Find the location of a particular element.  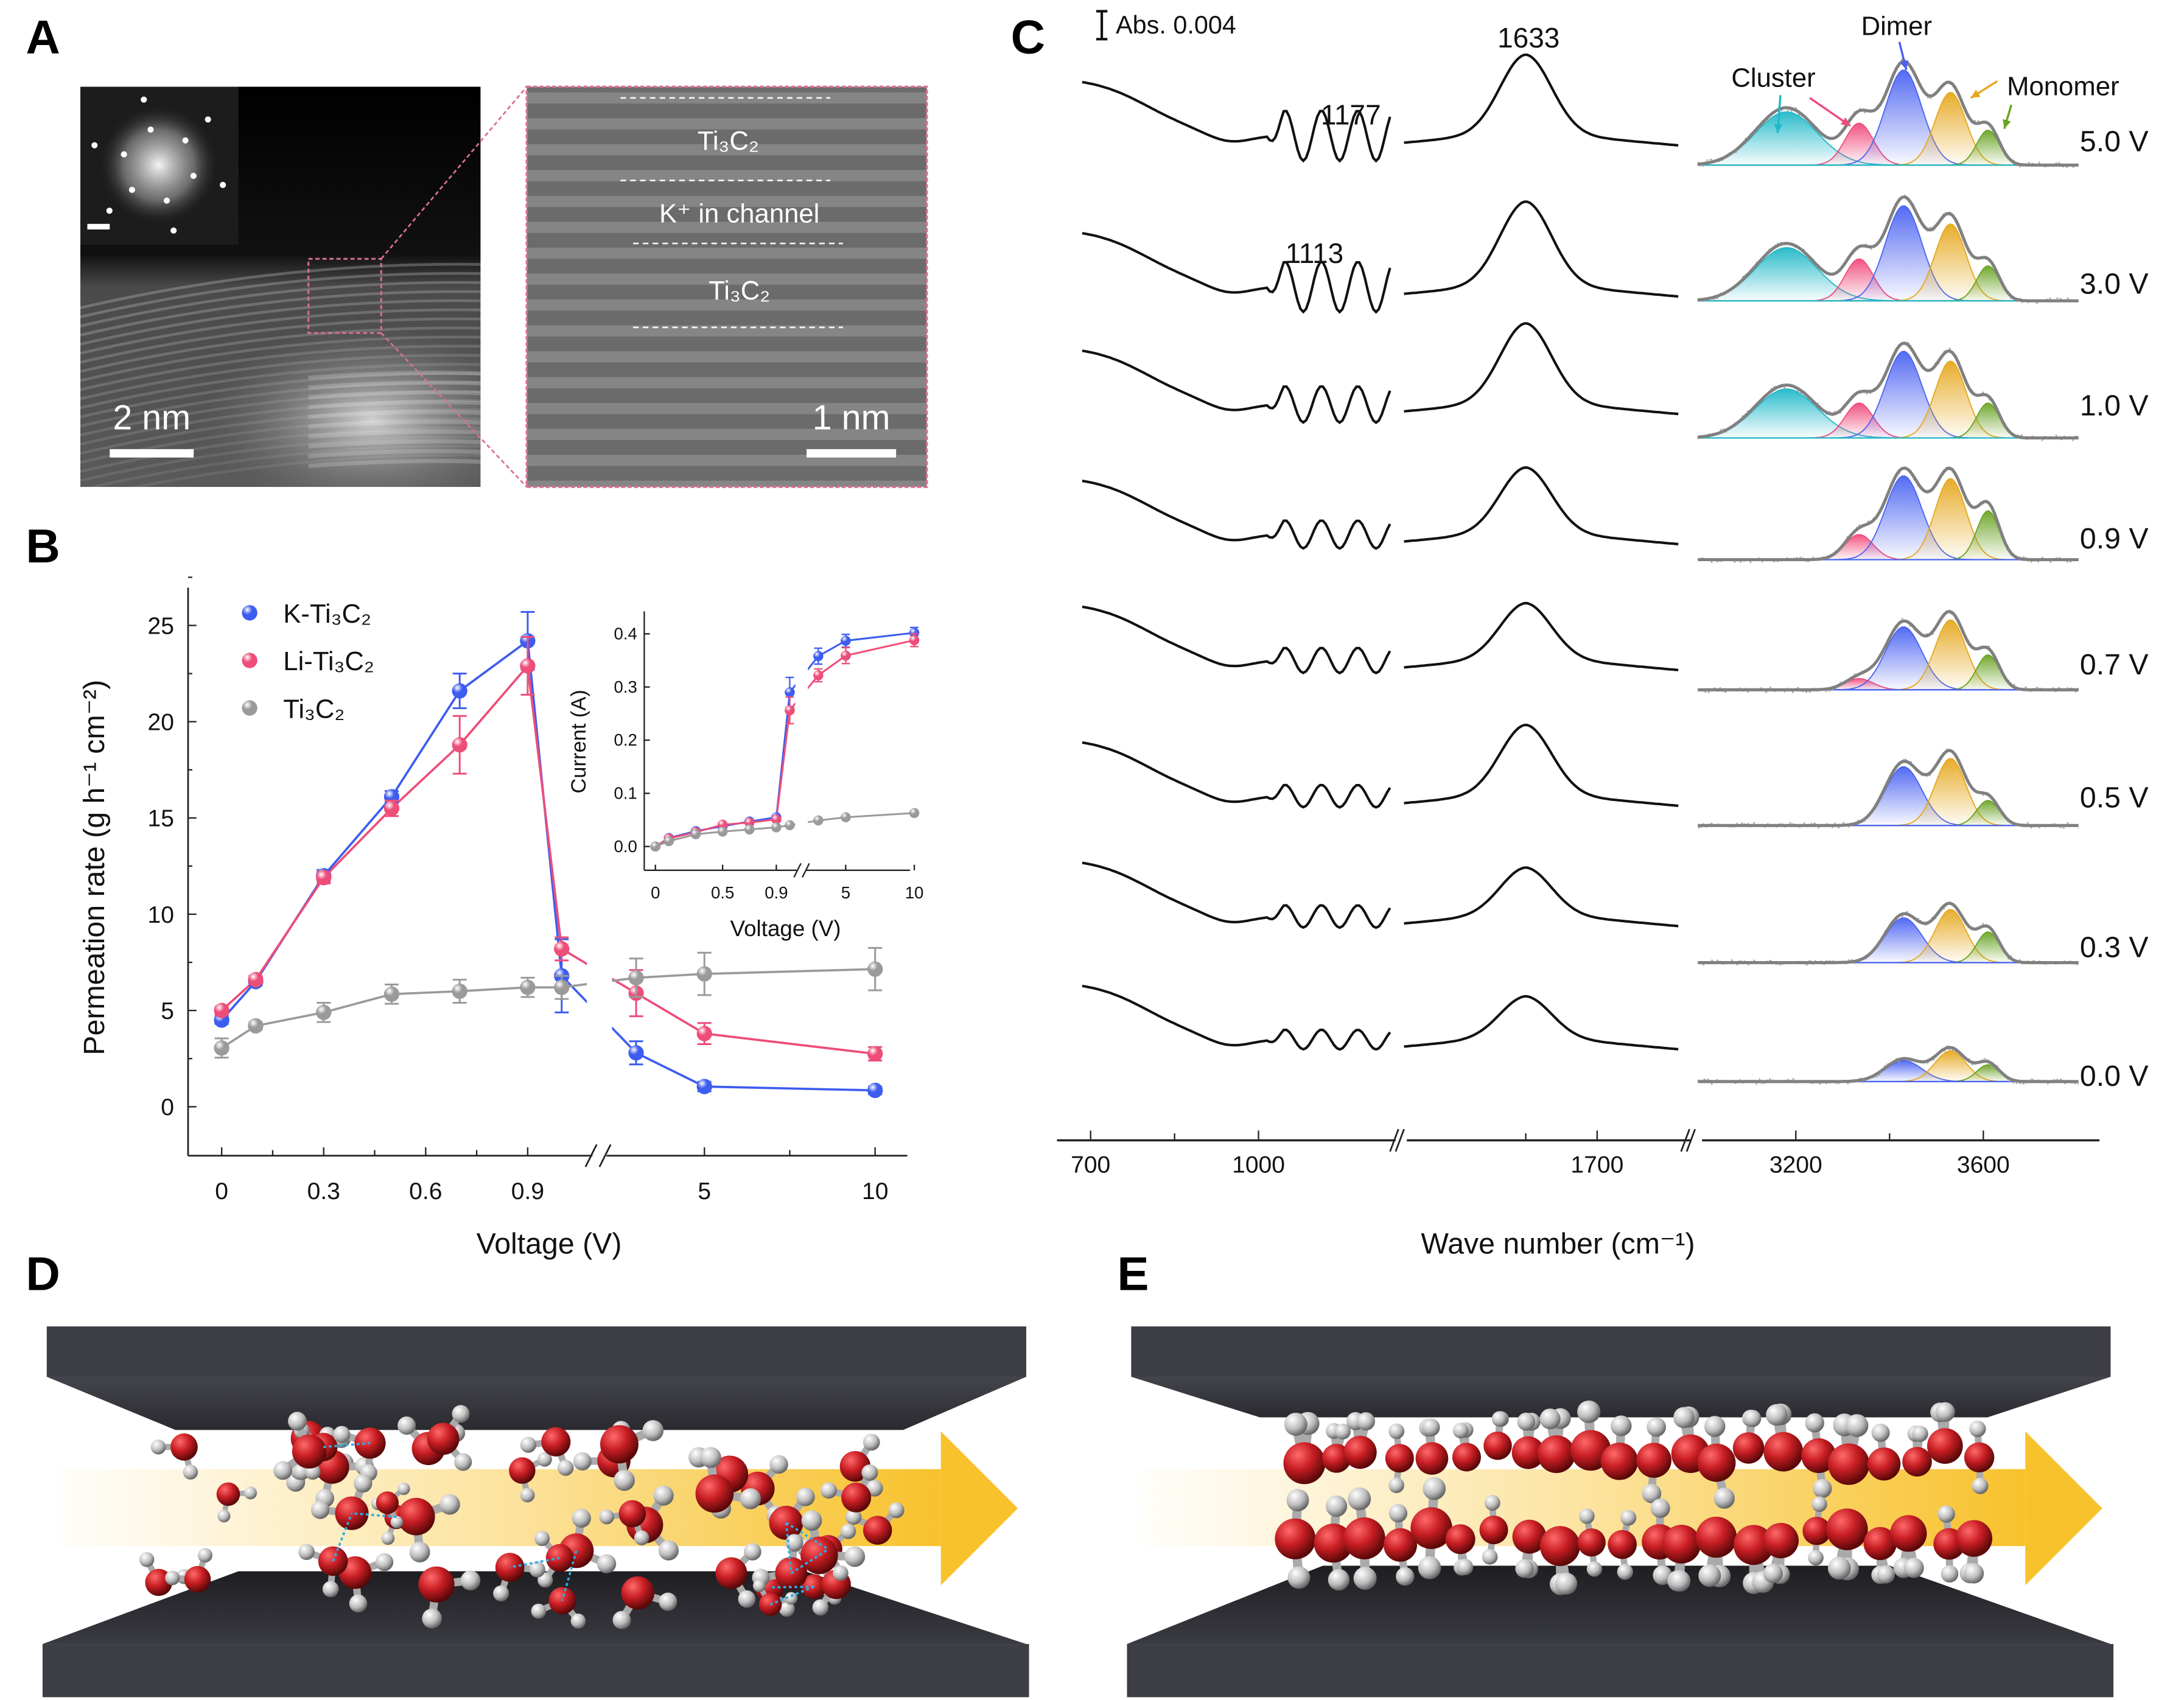

legend: K-Ti₃C₂ Li-Ti₃C₂ Ti₃C₂ is located at coordinates (308, 661).